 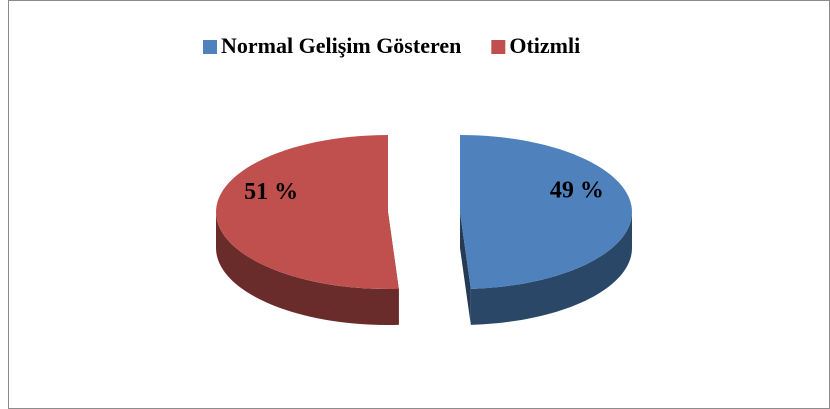 What do you see at coordinates (577, 190) in the screenshot?
I see `data-label: 49 %` at bounding box center [577, 190].